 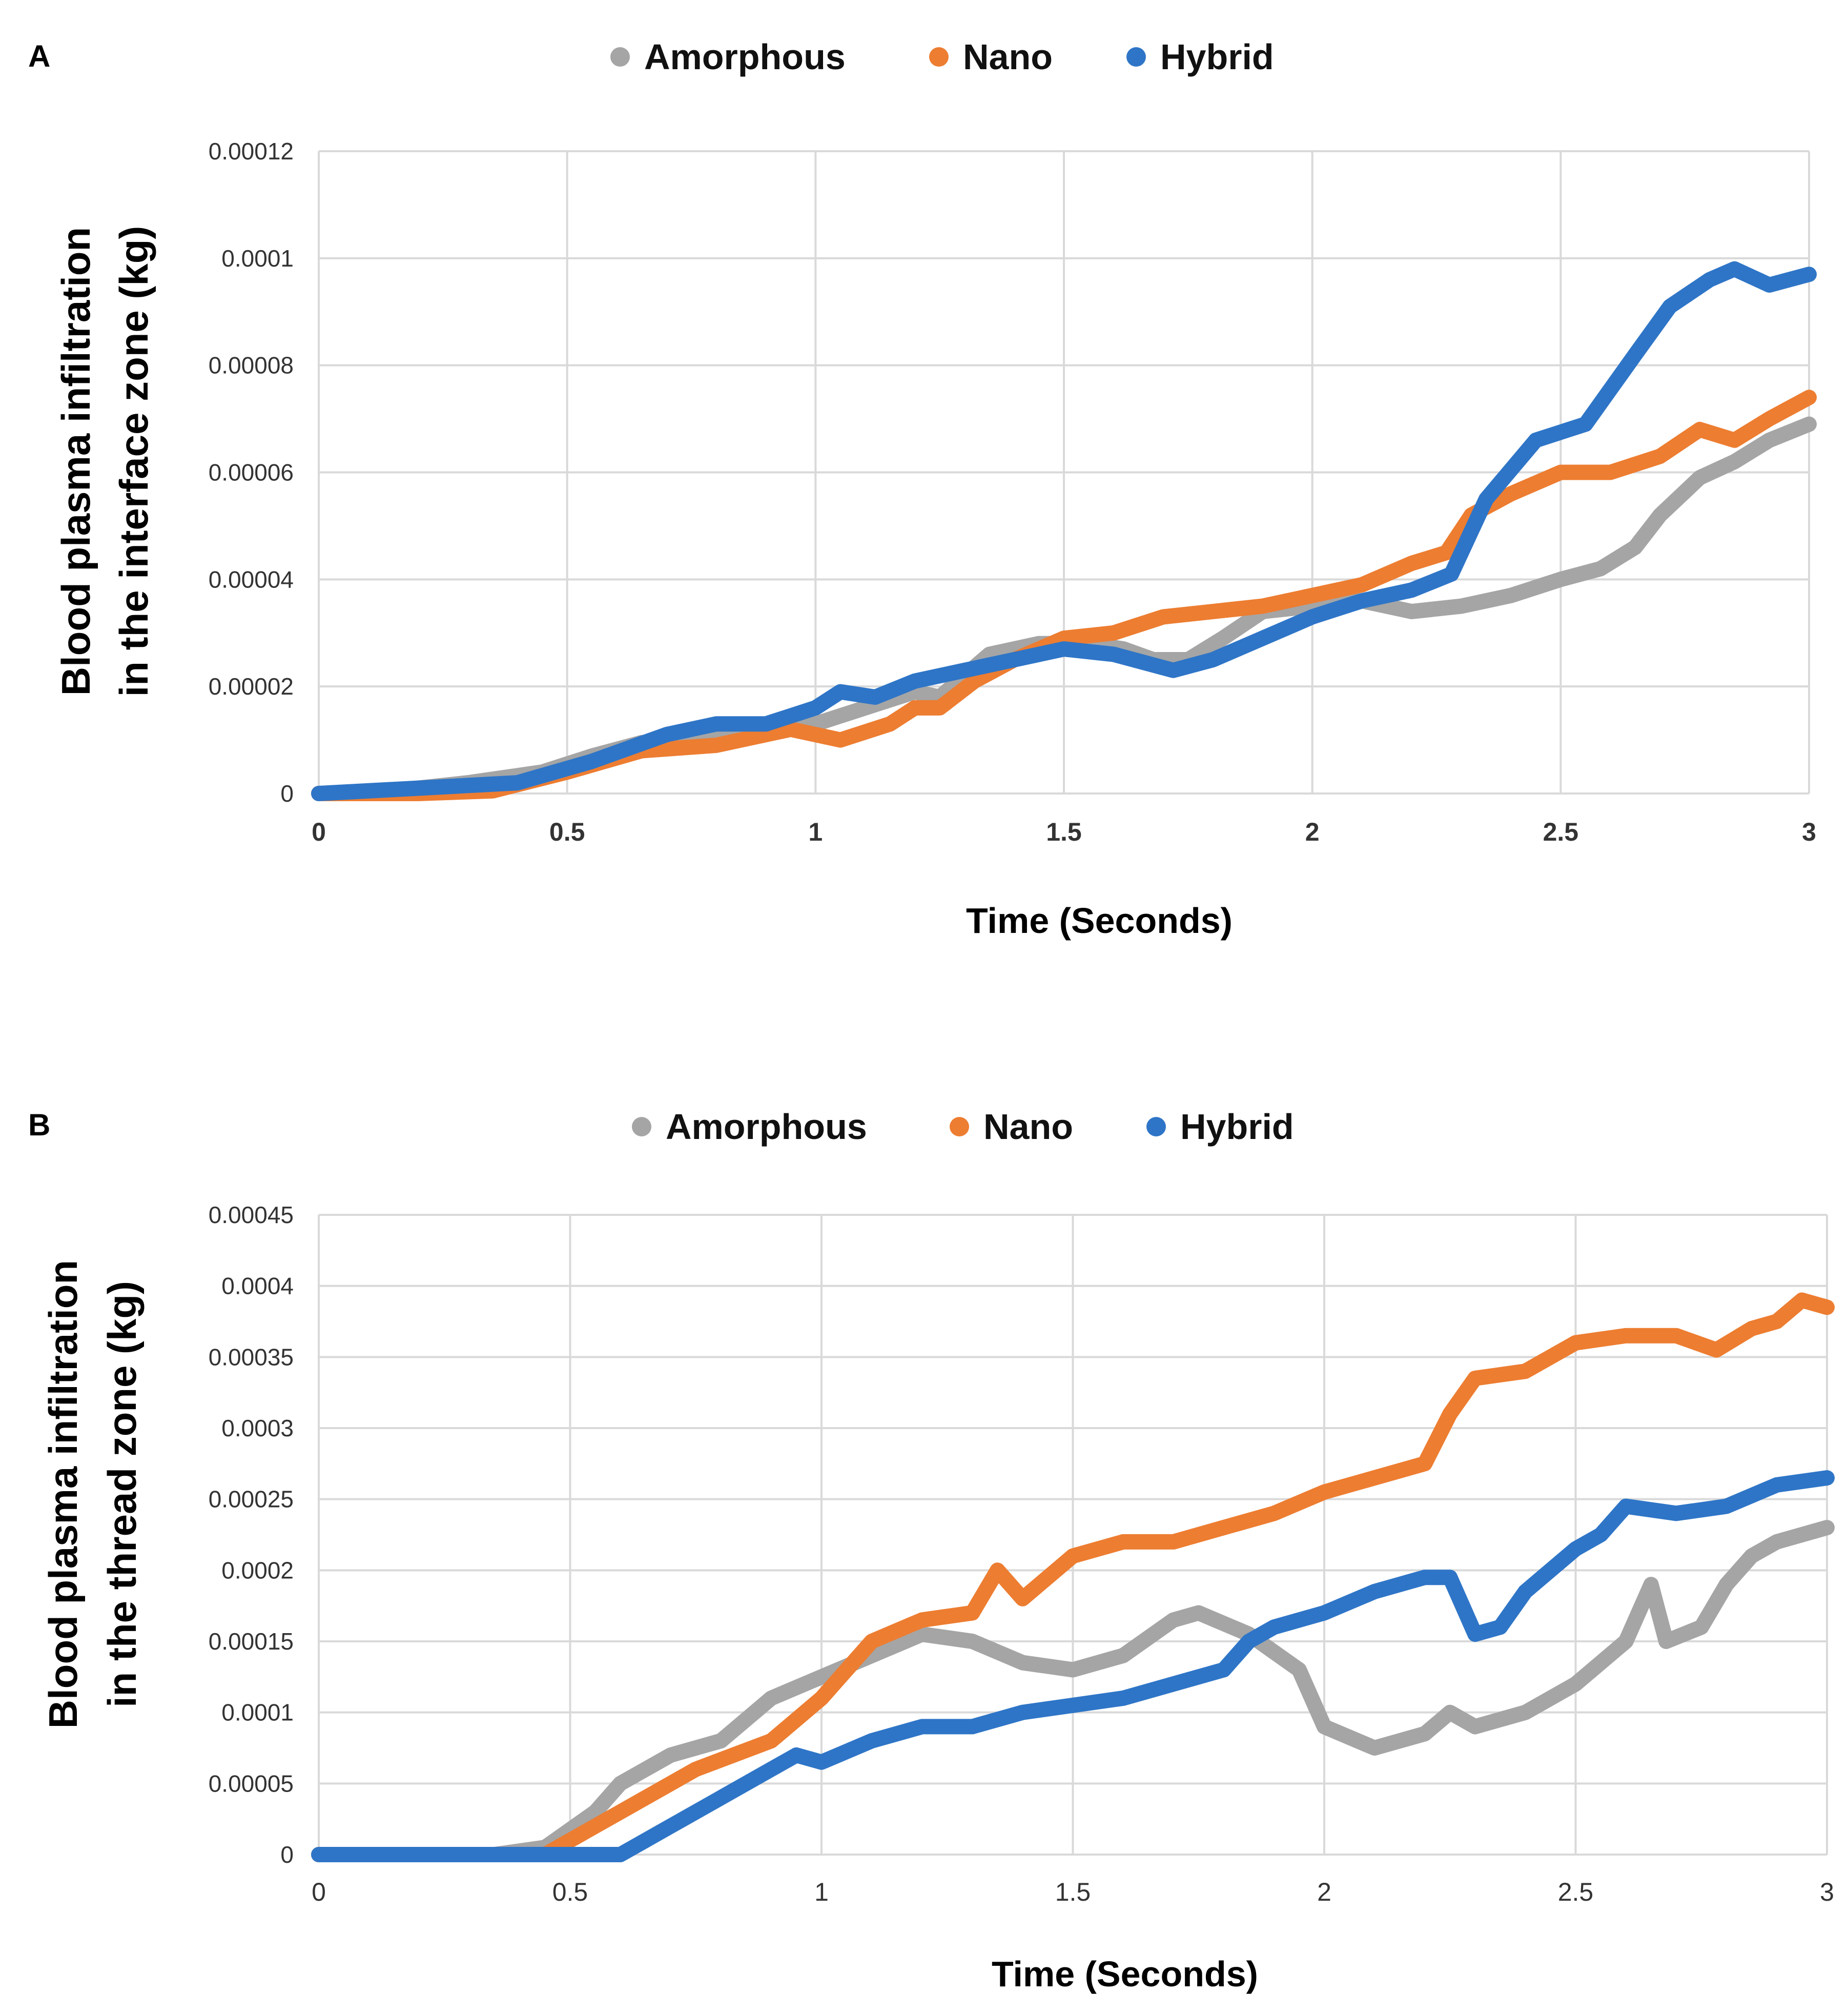 What do you see at coordinates (251, 365) in the screenshot?
I see `panel-a-y-tick-label: 0.00008` at bounding box center [251, 365].